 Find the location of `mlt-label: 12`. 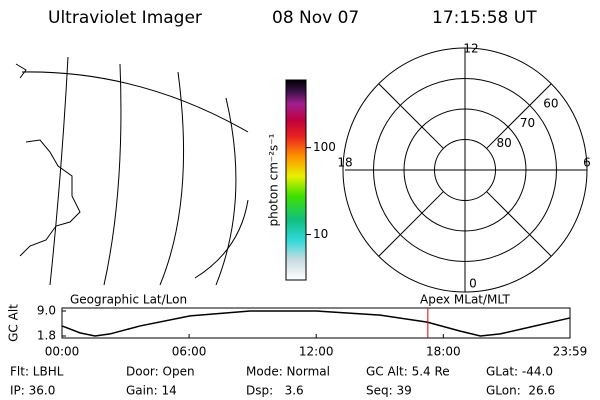

mlt-label: 12 is located at coordinates (470, 49).